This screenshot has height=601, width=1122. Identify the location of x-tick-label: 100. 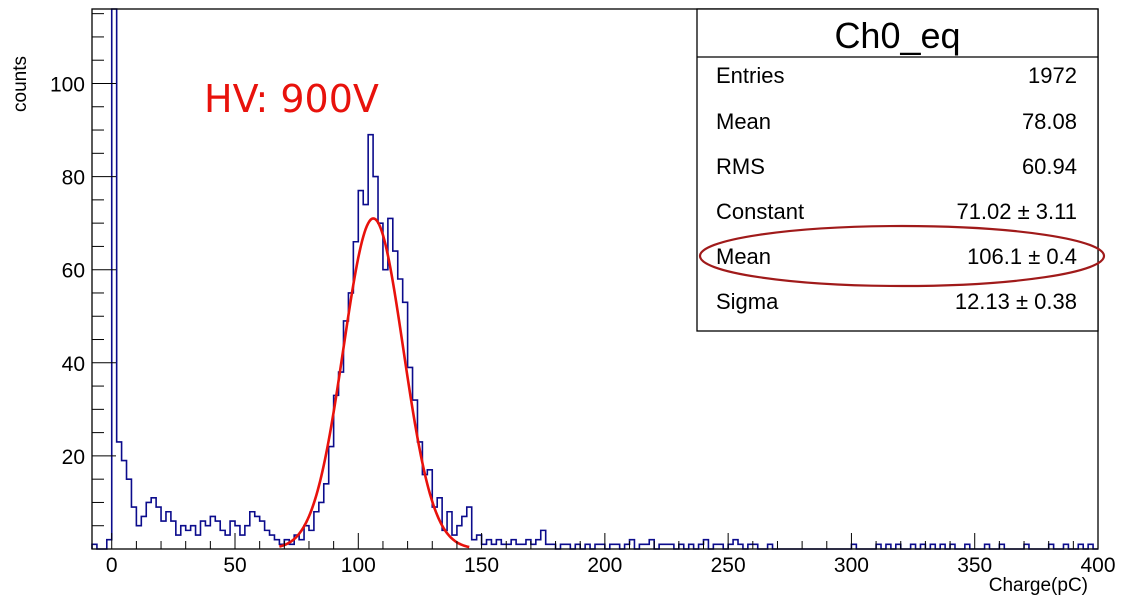
(358, 565).